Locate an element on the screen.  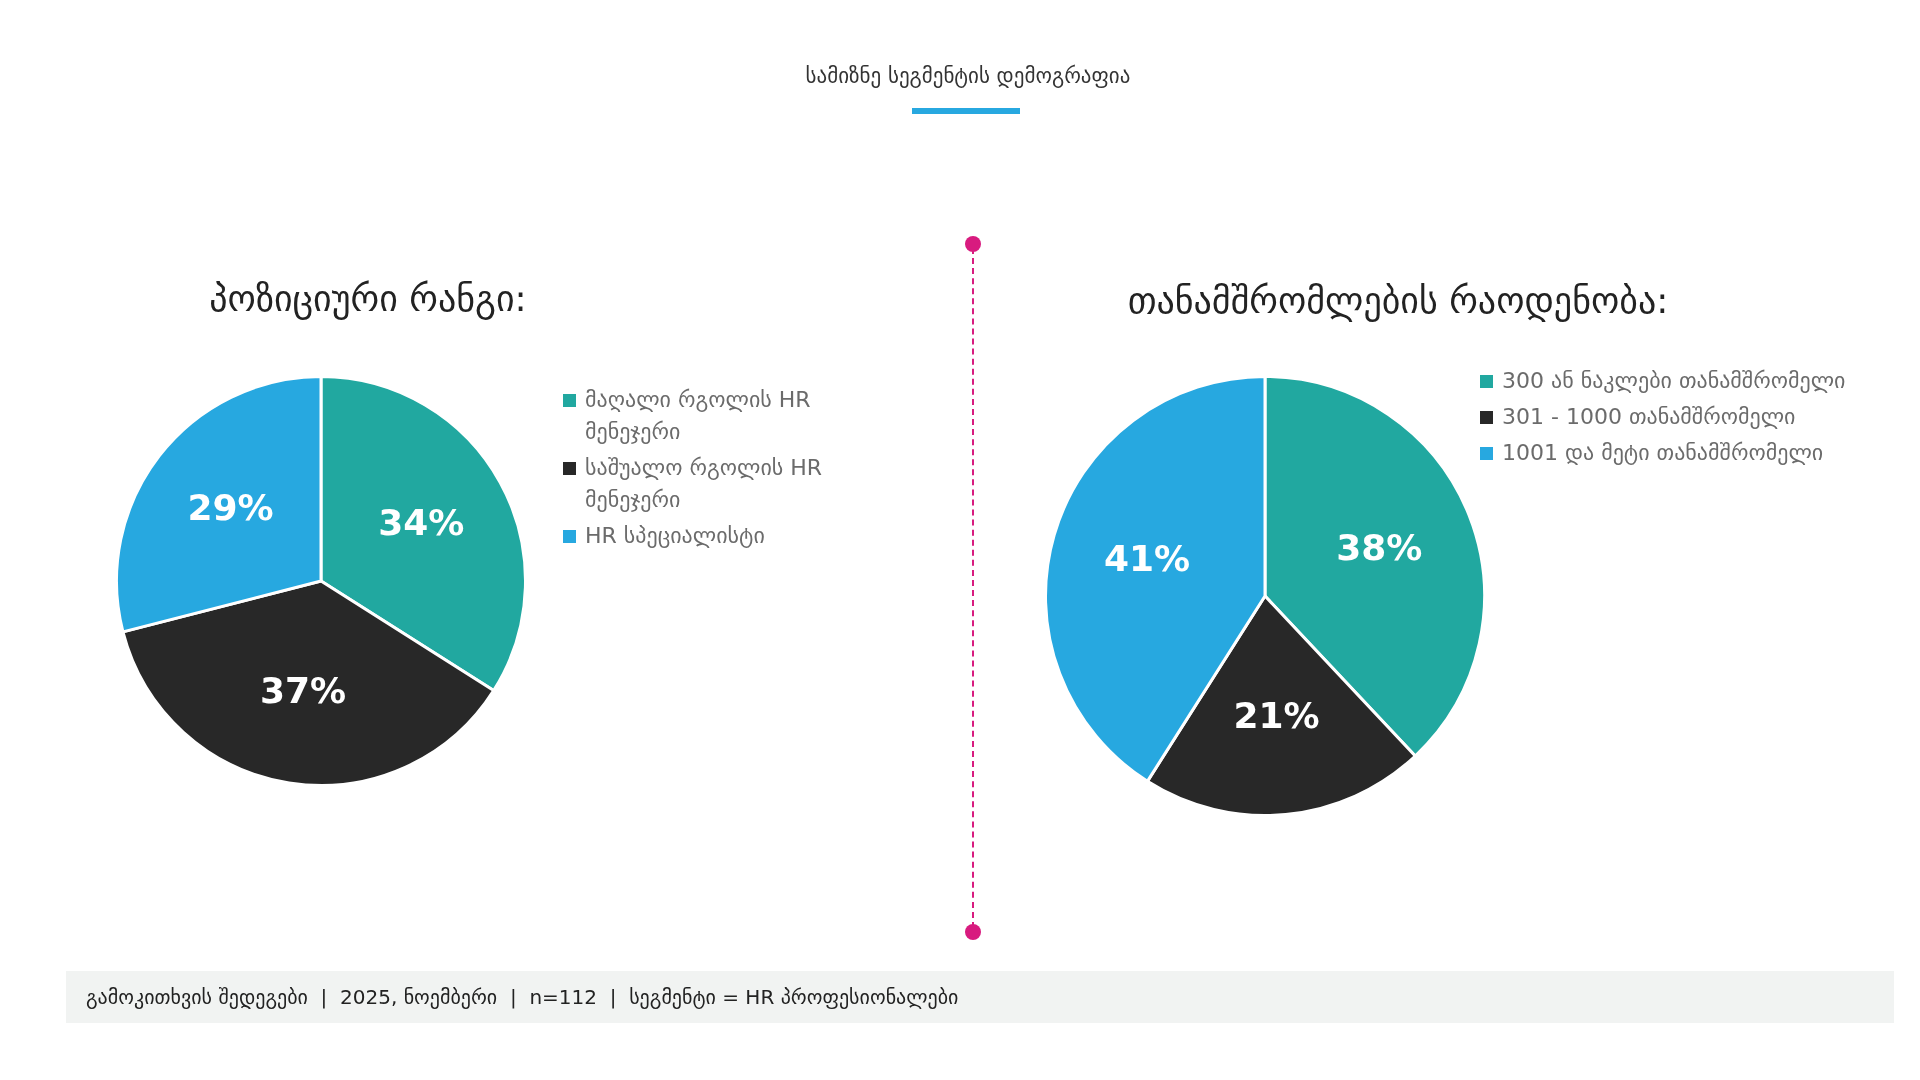
text: გამოკითხვის შედეგები | 2025, ნოემბერი | n=112 | სეგმენტი = HR პროფესიონალები is located at coordinates (522, 997).